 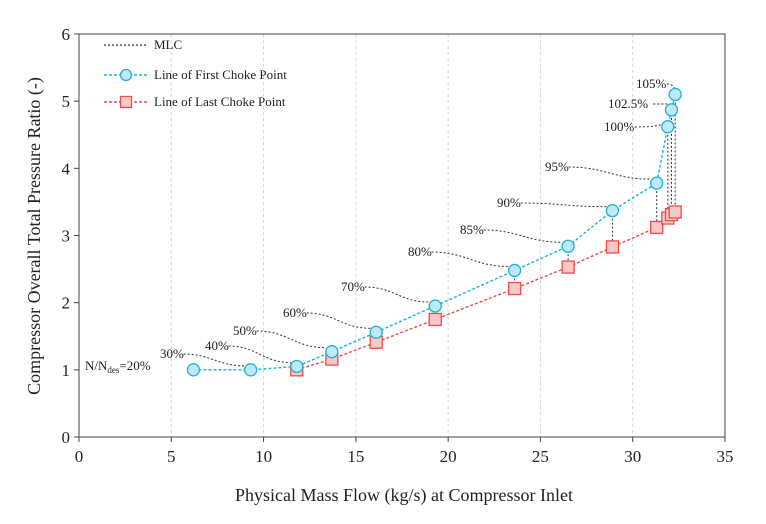 What do you see at coordinates (628, 103) in the screenshot?
I see `speed-label: 102.5%` at bounding box center [628, 103].